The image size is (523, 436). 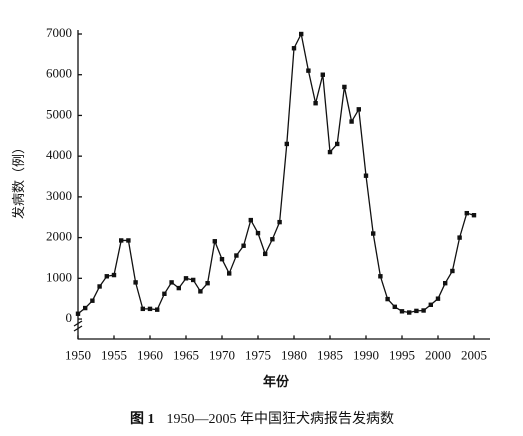 What do you see at coordinates (59, 154) in the screenshot?
I see `y-tick-label: 4000` at bounding box center [59, 154].